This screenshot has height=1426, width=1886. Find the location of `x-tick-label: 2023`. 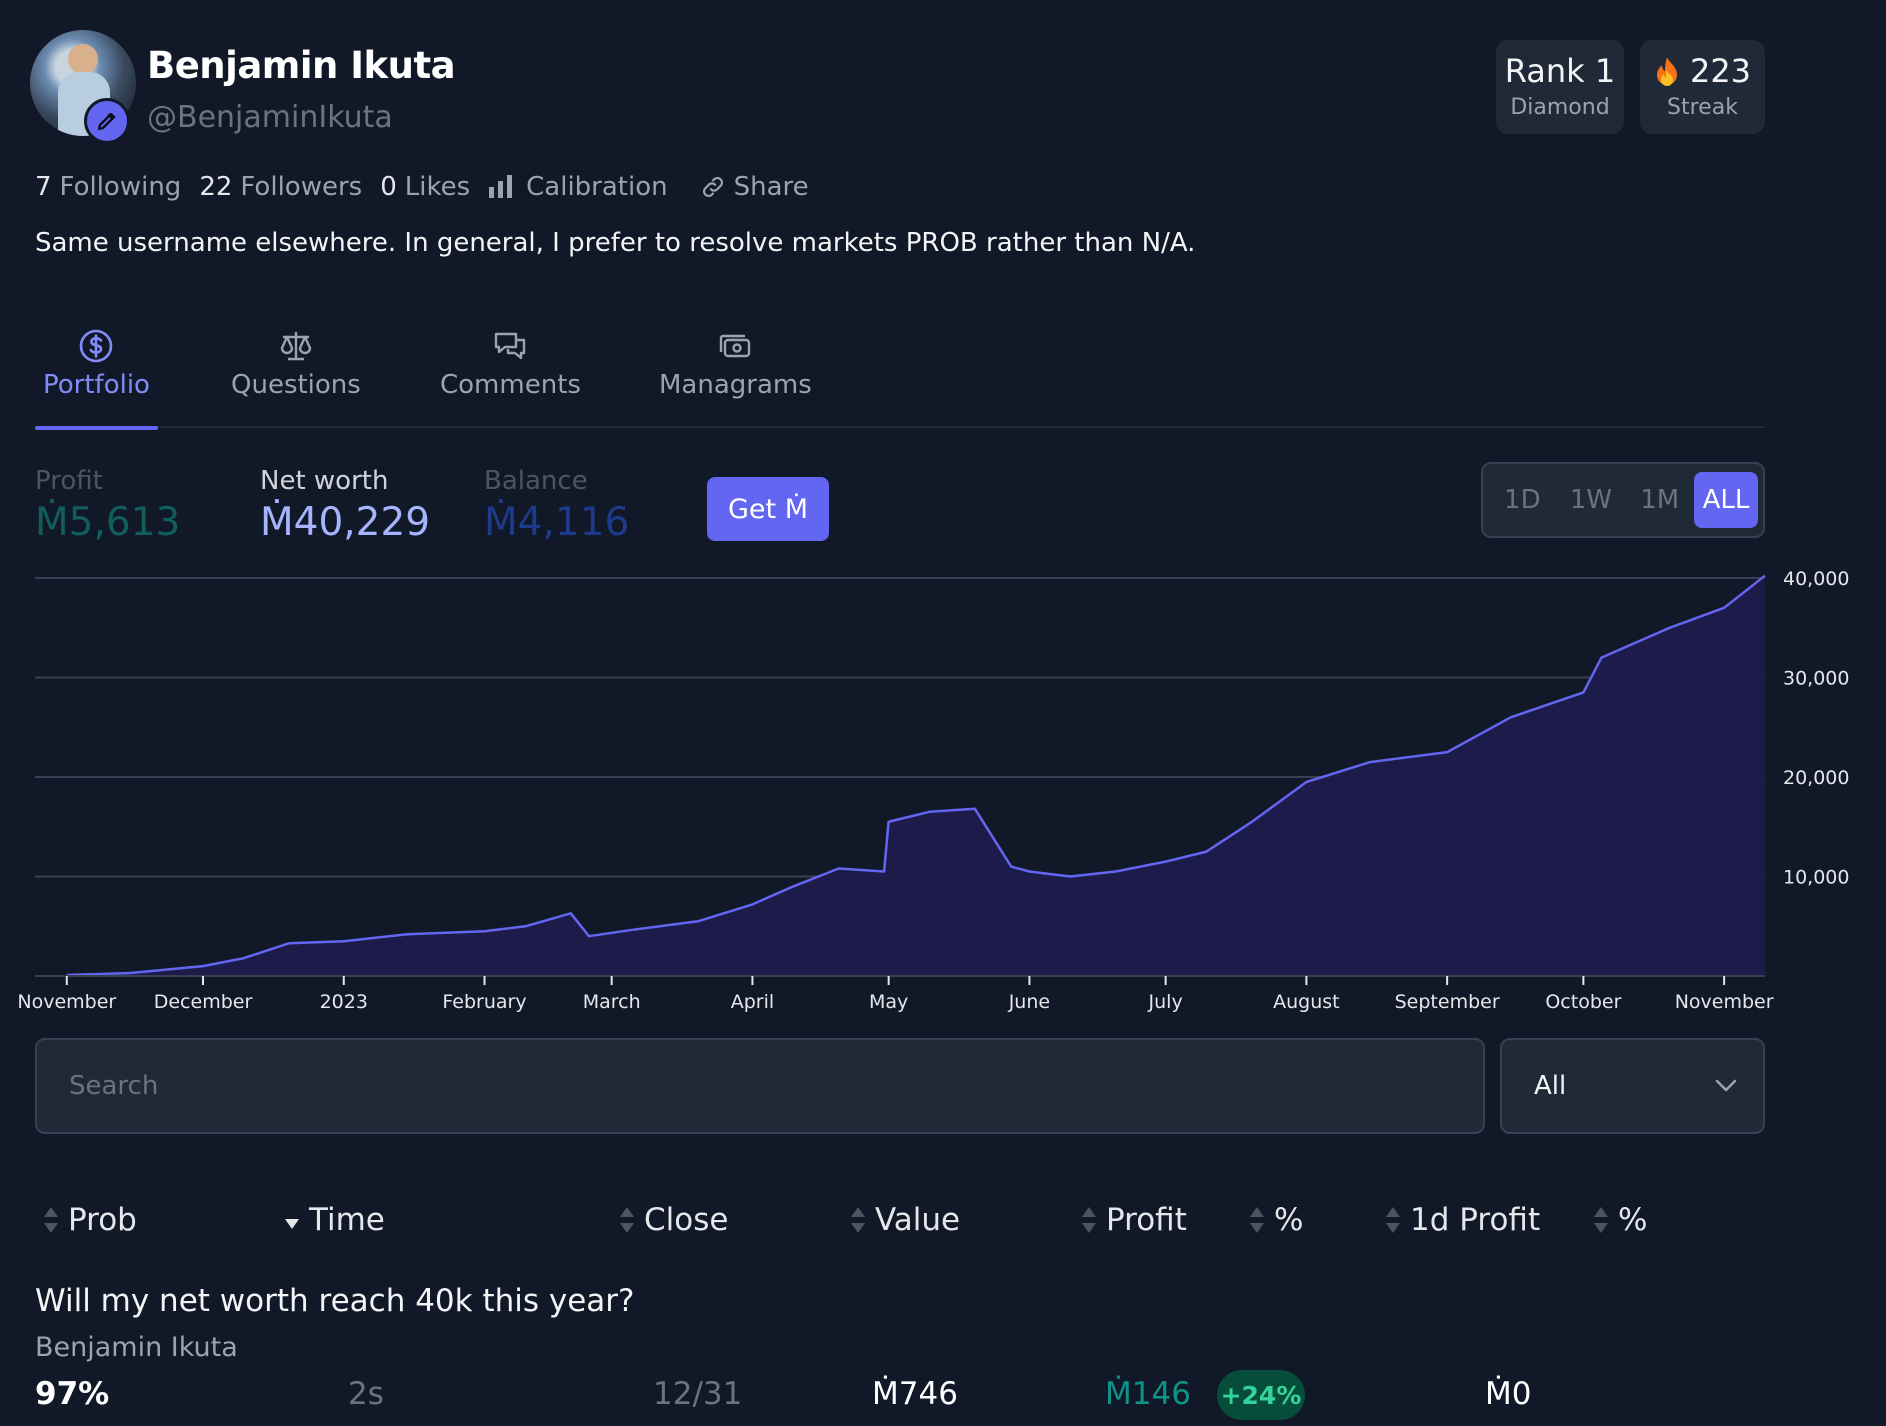

x-tick-label: 2023 is located at coordinates (344, 1002).